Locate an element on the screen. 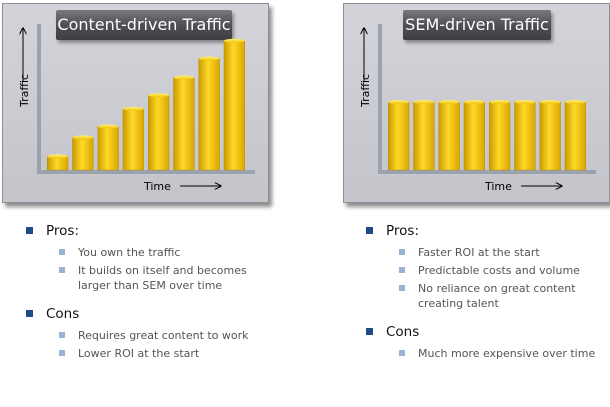  cons-list: Much more expensive over time is located at coordinates (486, 353).